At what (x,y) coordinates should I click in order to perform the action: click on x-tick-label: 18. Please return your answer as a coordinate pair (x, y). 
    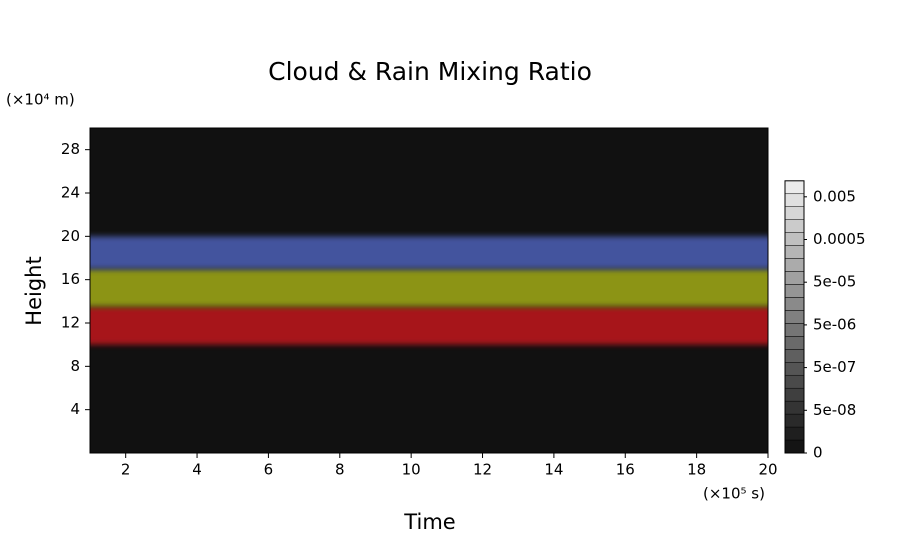
    Looking at the image, I should click on (696, 470).